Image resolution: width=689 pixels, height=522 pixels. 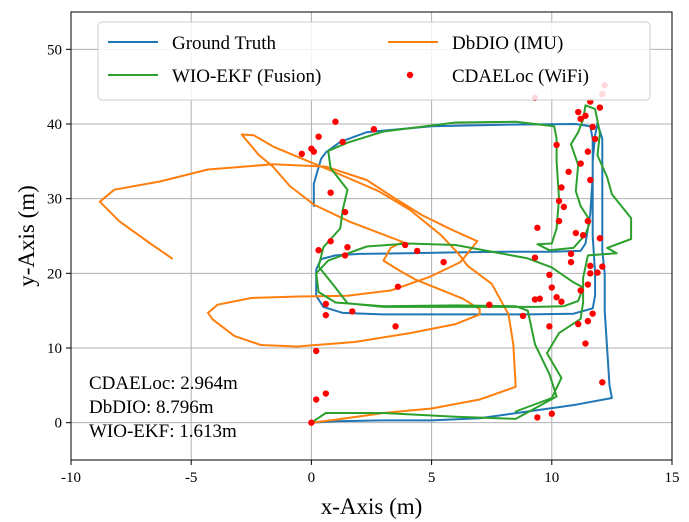 I want to click on y-tick-label: 40, so click(x=54, y=125).